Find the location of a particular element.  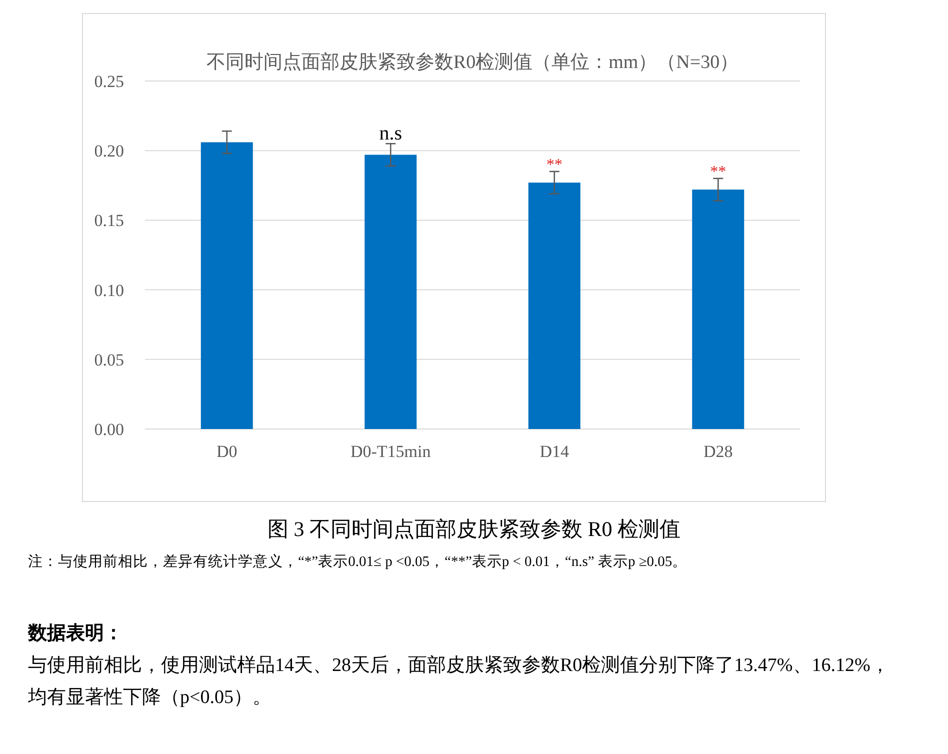

y-tick-label: 0.00 is located at coordinates (109, 429).